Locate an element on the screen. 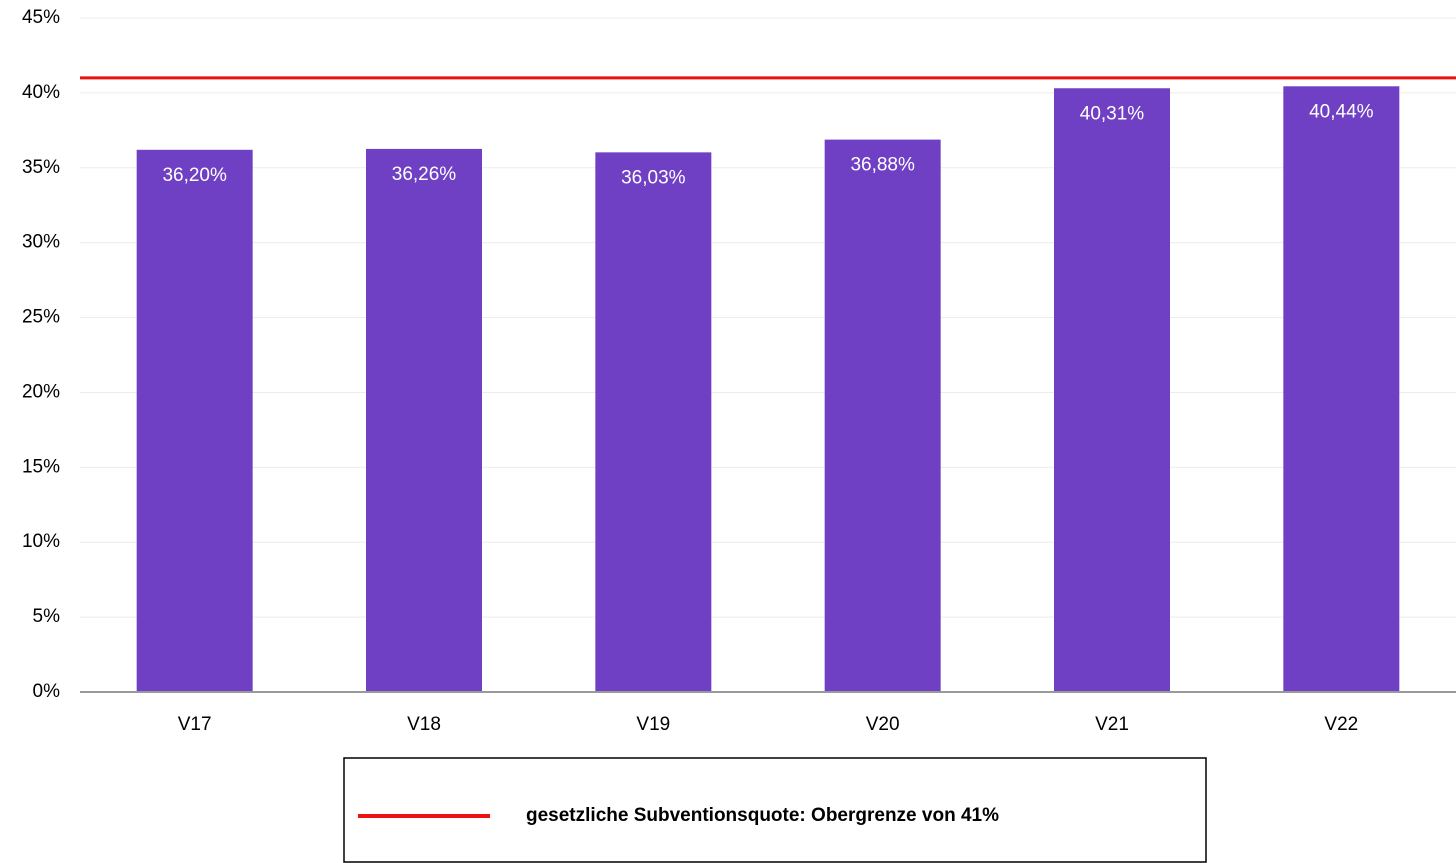 The width and height of the screenshot is (1456, 863). y-tick-label: 25% is located at coordinates (41, 317).